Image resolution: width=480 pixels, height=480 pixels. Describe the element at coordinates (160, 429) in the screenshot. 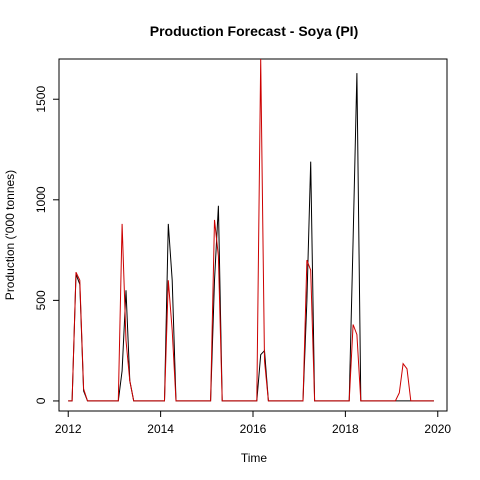

I see `x-tick-label: 2014` at that location.